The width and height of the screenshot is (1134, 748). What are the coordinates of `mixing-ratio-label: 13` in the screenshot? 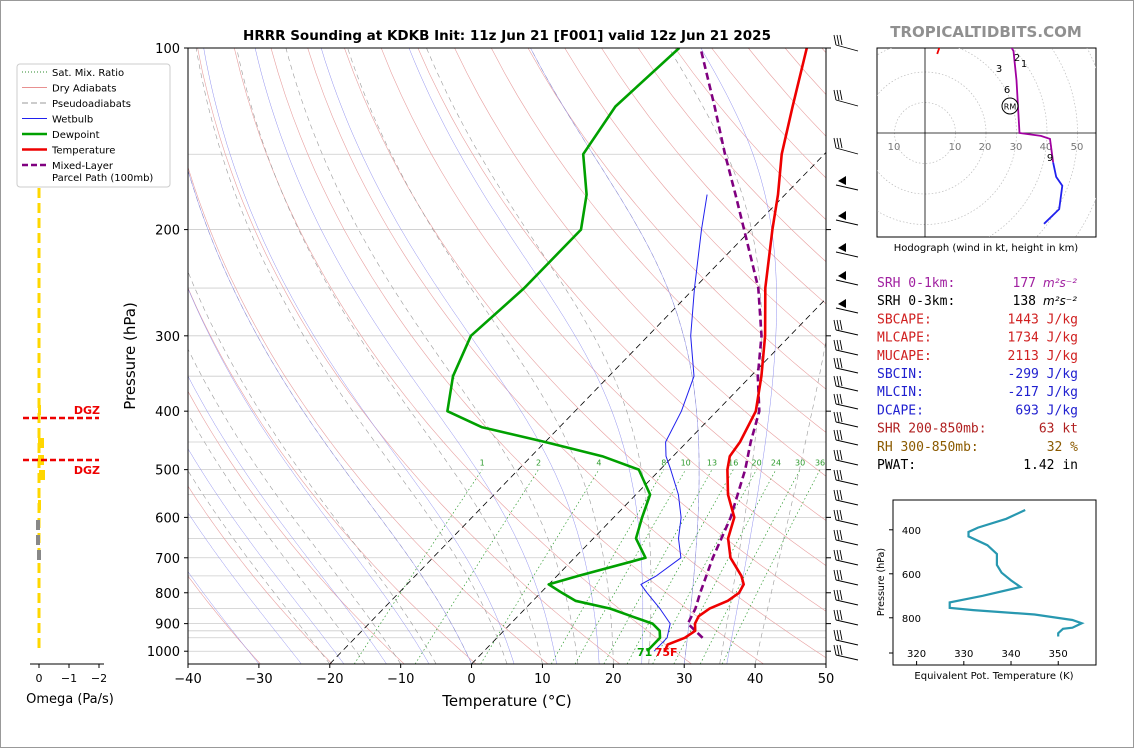 It's located at (712, 463).